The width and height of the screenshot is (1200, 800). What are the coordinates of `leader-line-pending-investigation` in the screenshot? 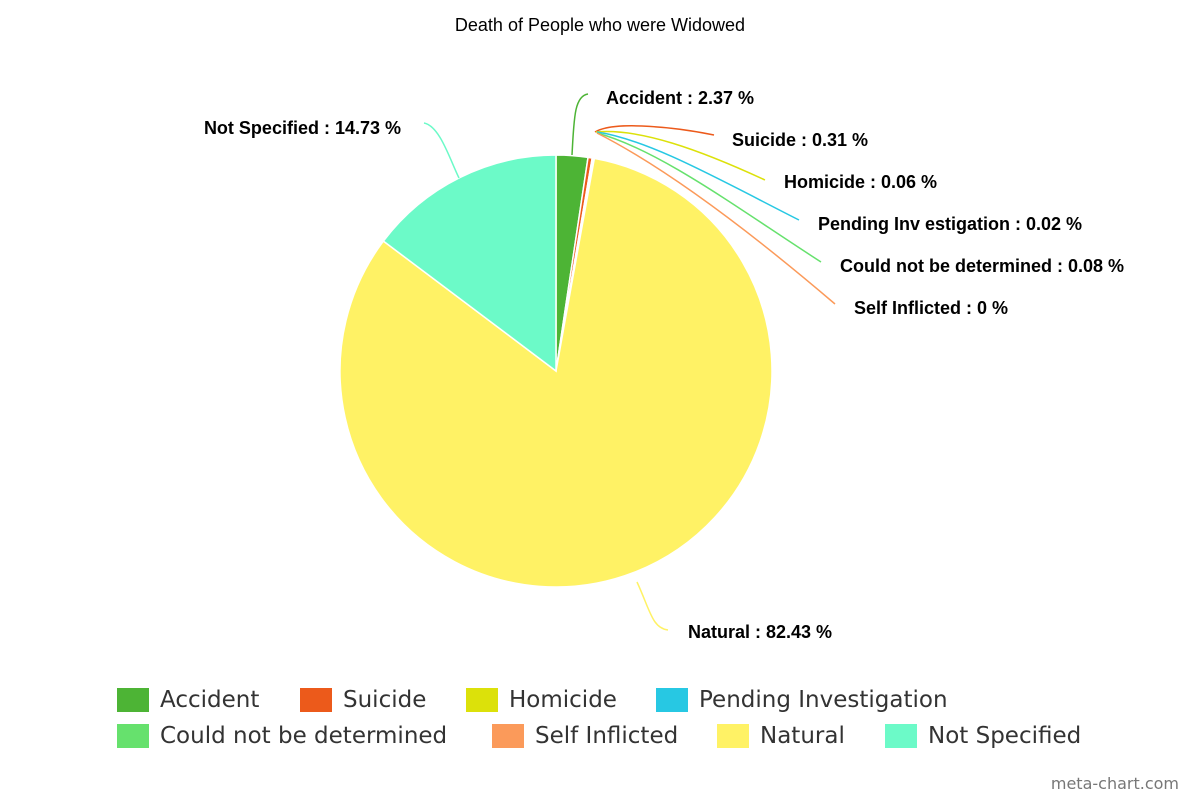 It's located at (698, 176).